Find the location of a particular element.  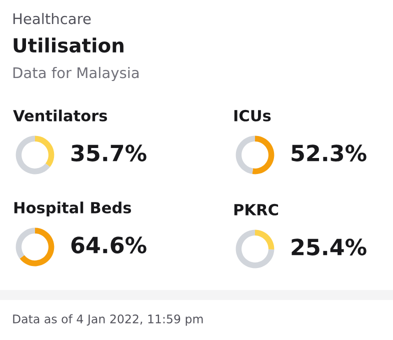

text: Utilisation is located at coordinates (69, 45).